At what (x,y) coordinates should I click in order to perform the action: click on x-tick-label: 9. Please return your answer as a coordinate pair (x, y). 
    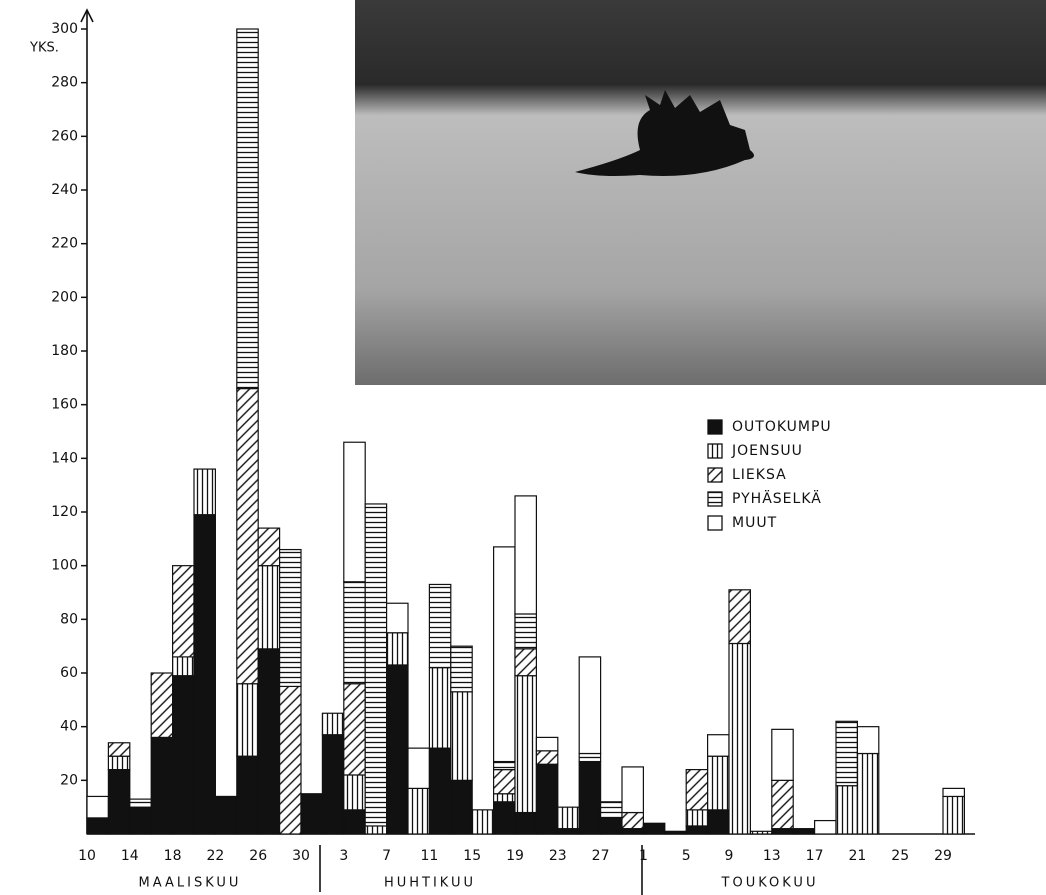
    Looking at the image, I should click on (729, 856).